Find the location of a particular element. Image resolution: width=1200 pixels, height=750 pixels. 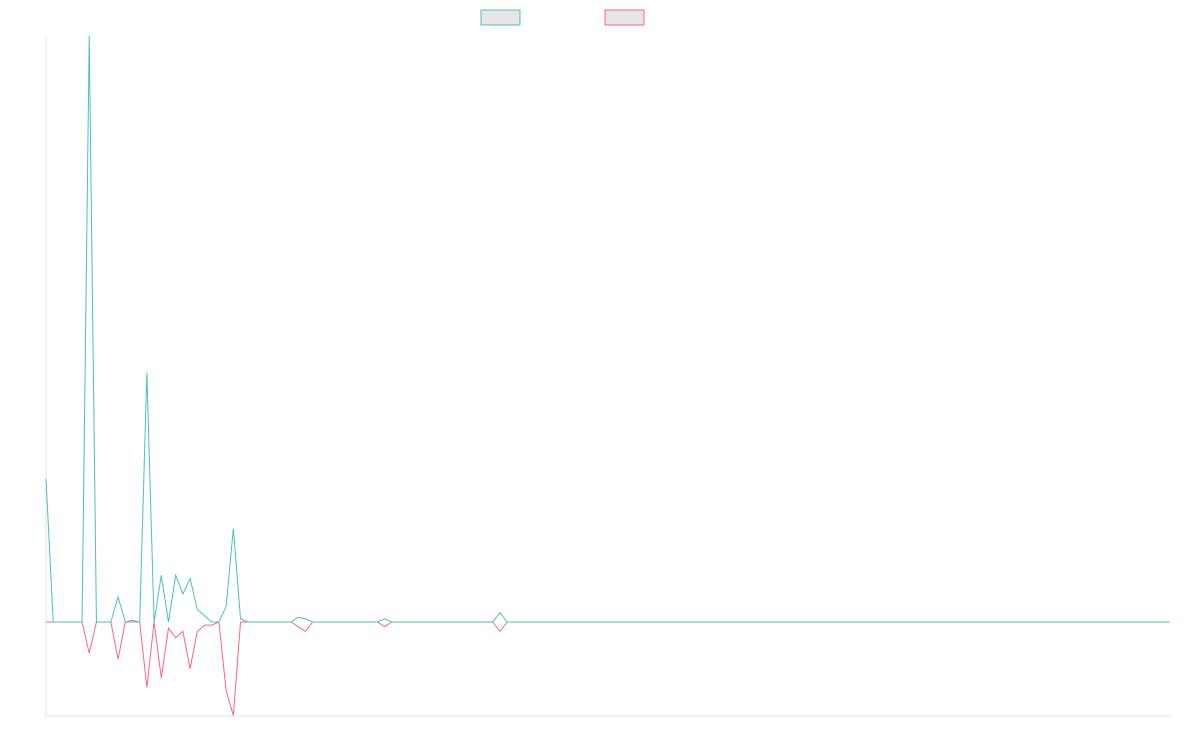

chart-legend is located at coordinates (562, 17).